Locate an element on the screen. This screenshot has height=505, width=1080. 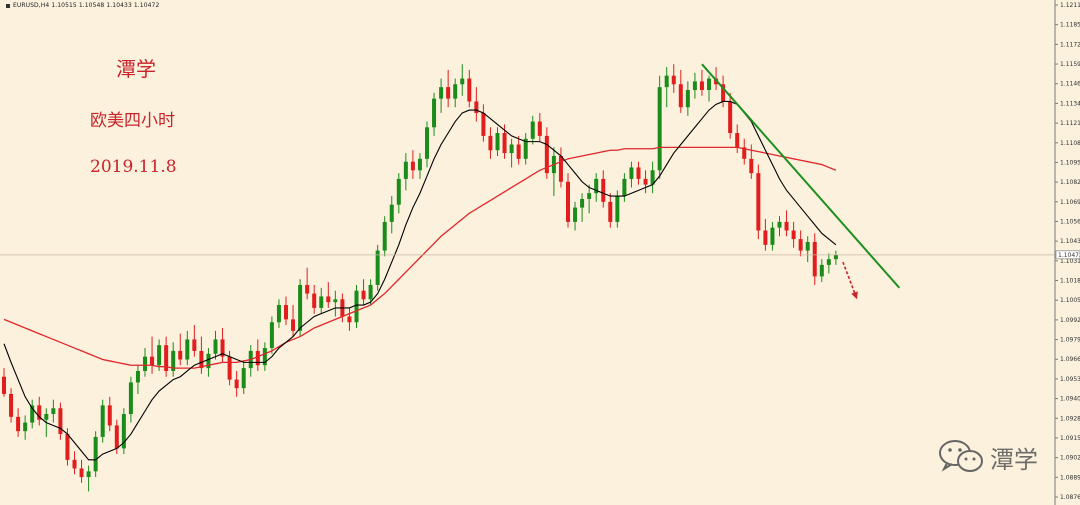
price-tick-label: 1.10565 is located at coordinates (1070, 221).